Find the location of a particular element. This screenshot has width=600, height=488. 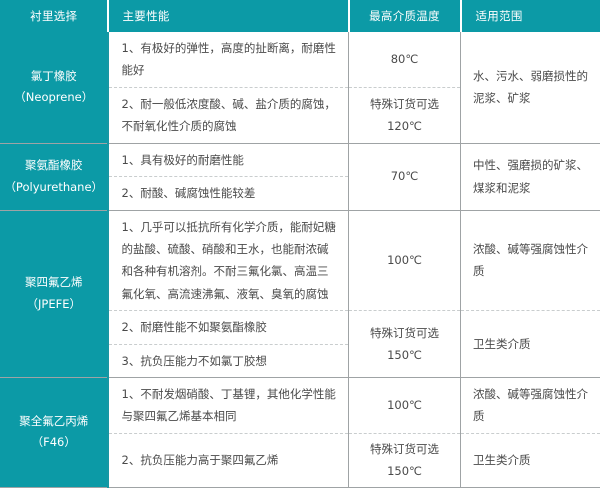

table-header: 衬里选择 主要性能 最高介质温度 适用范围 is located at coordinates (300, 16).